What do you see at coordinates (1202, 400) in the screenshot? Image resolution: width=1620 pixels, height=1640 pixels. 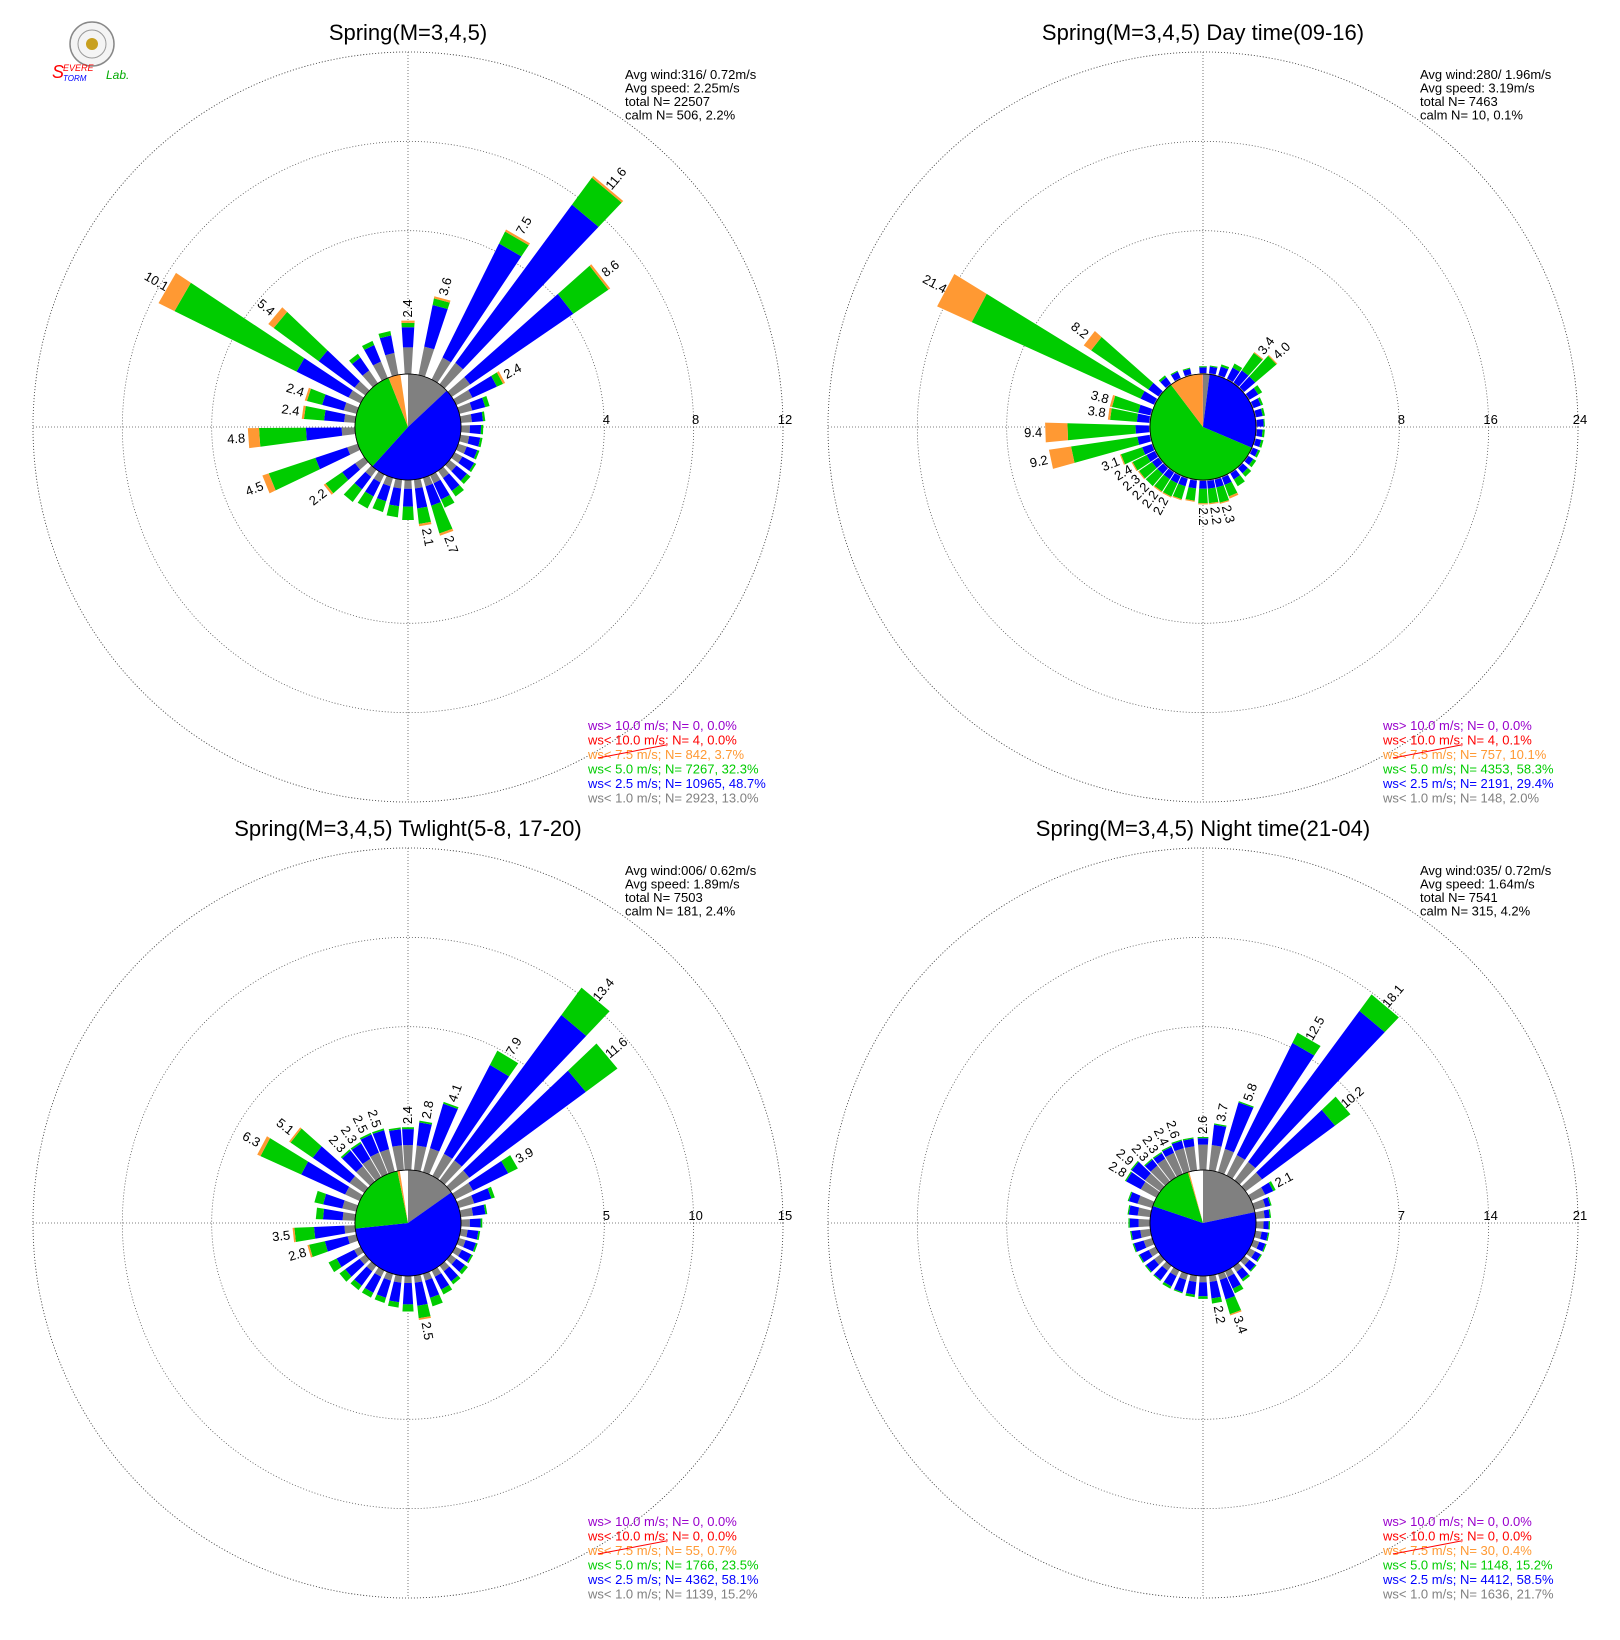 I see `pie-slice-lt10` at bounding box center [1202, 400].